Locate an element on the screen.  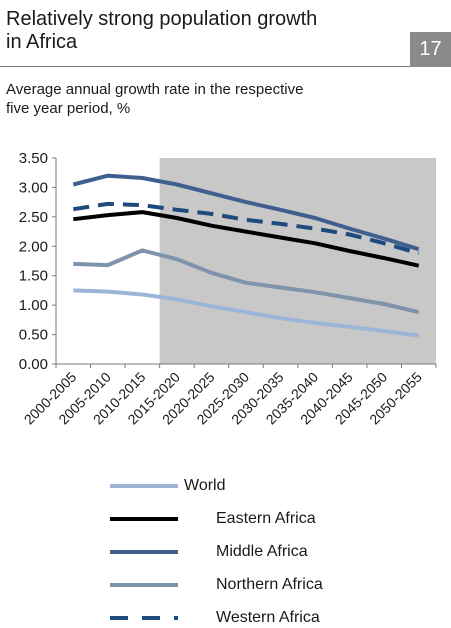
legend-item-northern-africa: Northern Africa is located at coordinates (268, 585).